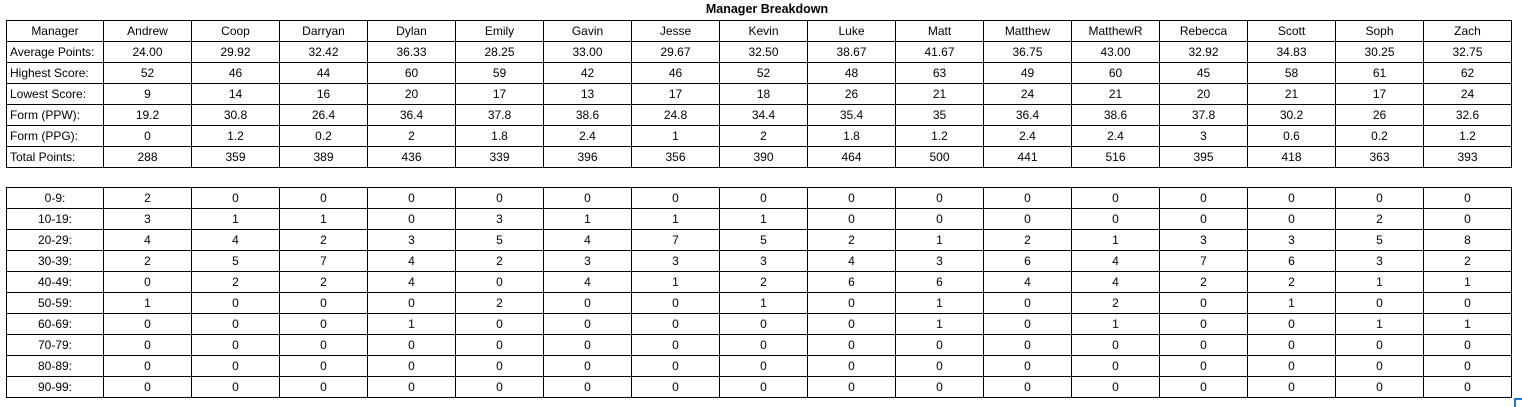 This screenshot has height=407, width=1522. I want to click on manager-header-cell: Soph, so click(1379, 31).